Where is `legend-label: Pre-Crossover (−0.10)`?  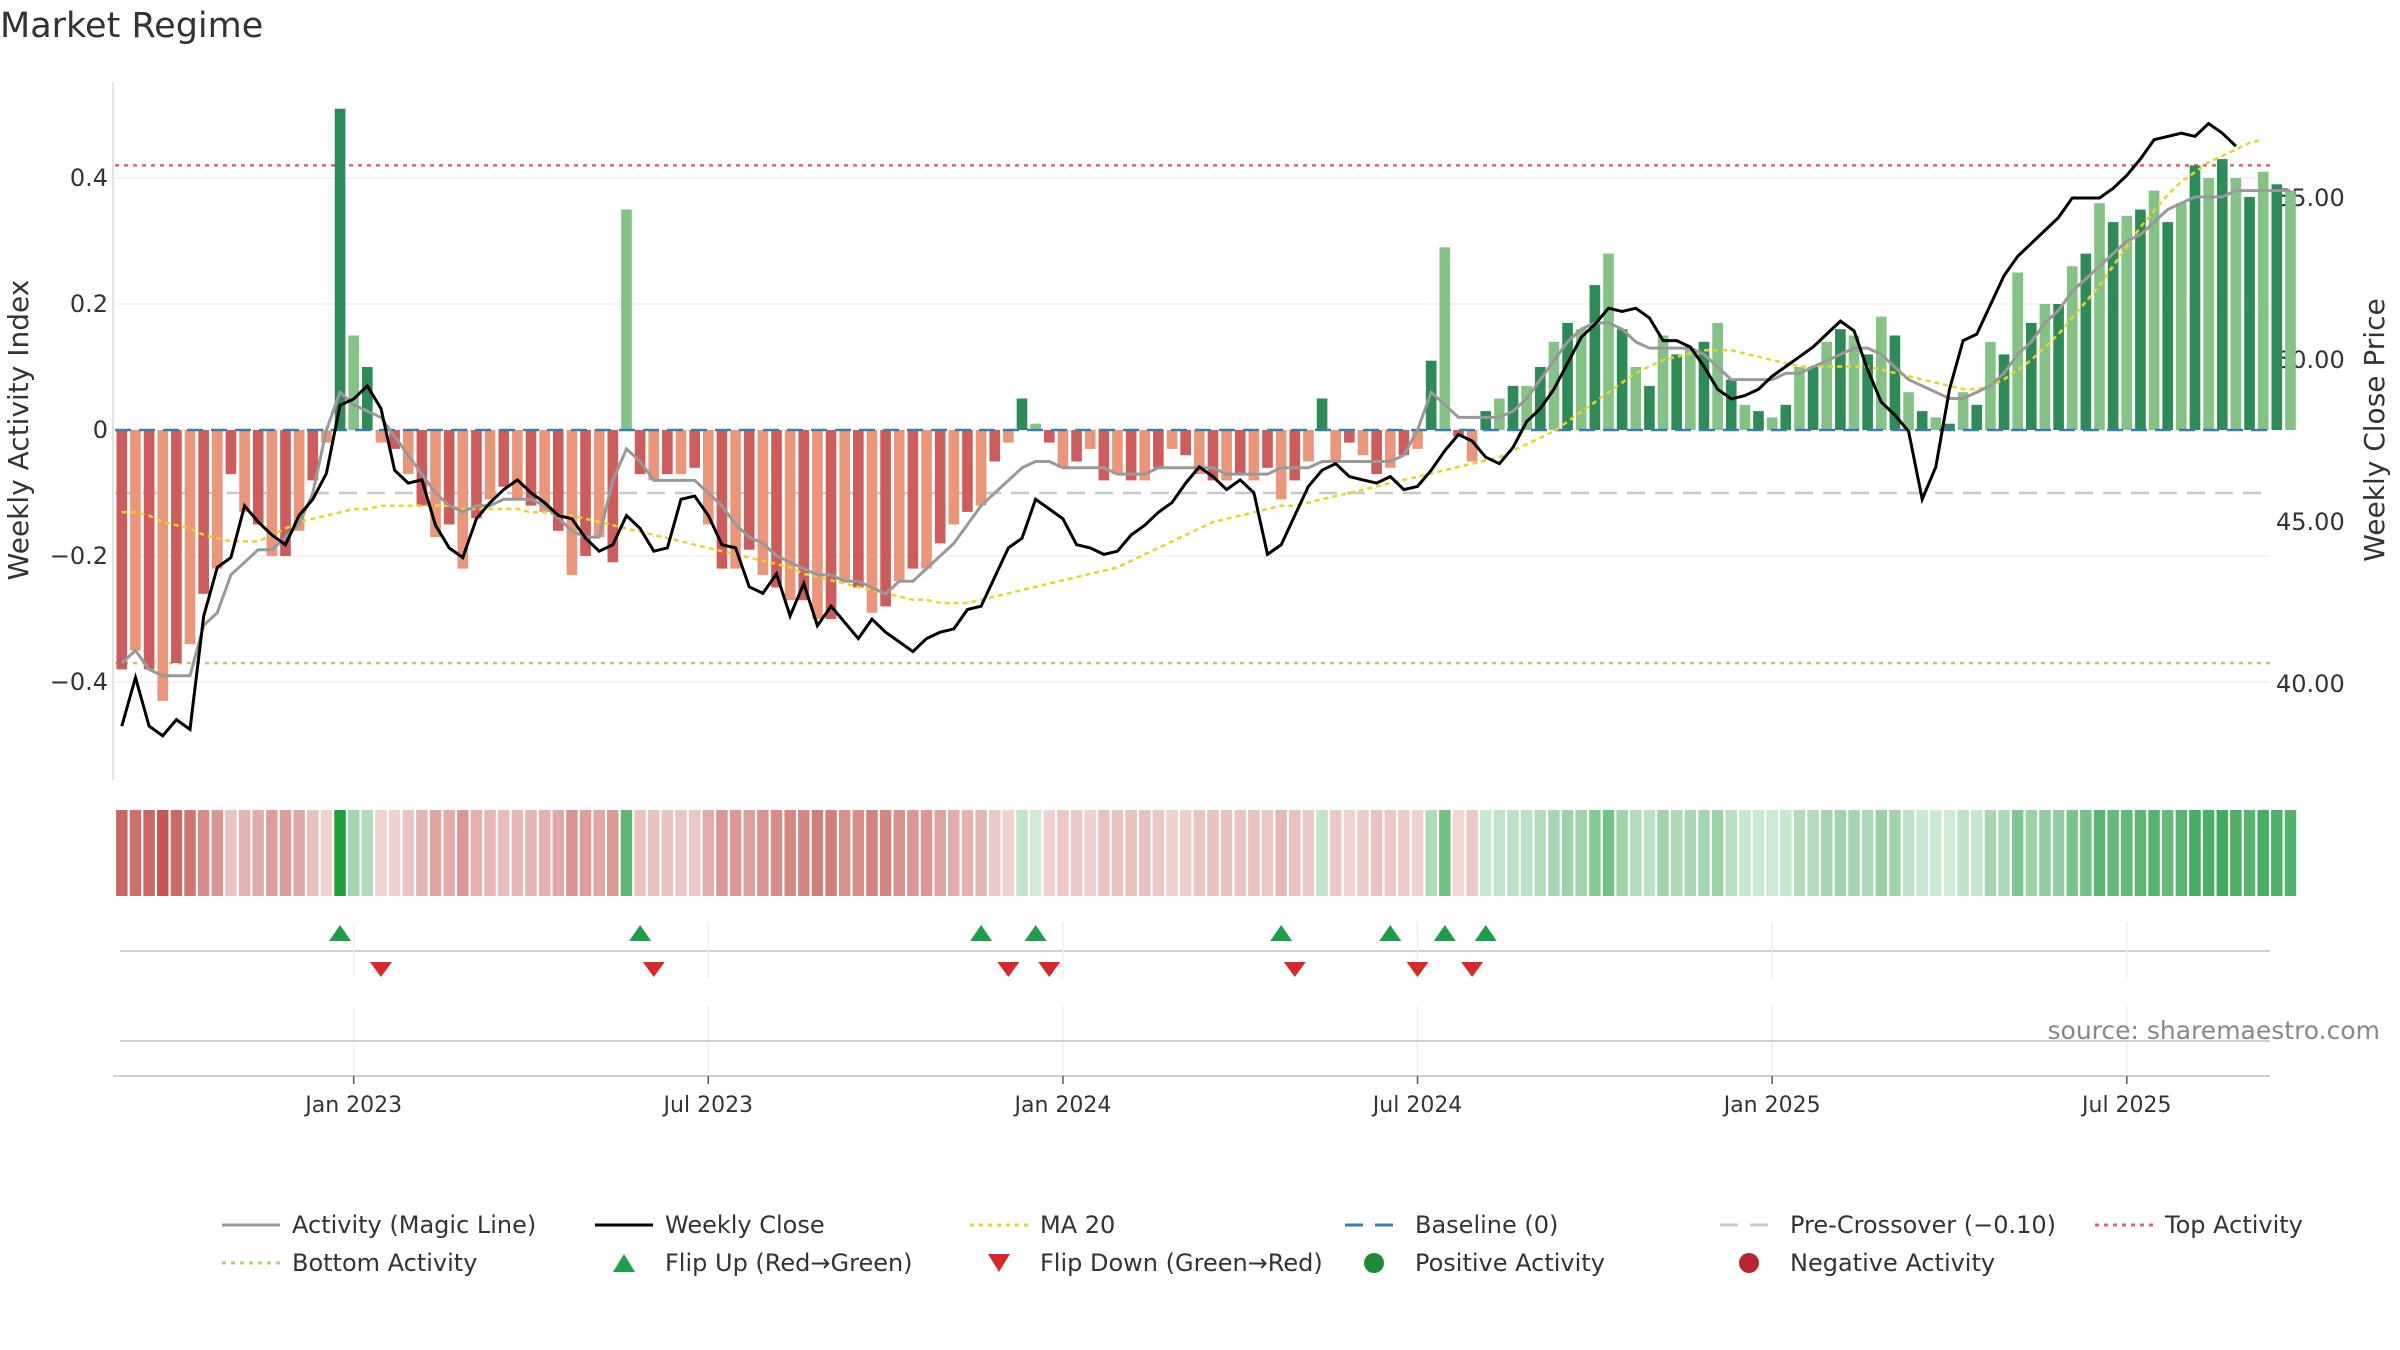
legend-label: Pre-Crossover (−0.10) is located at coordinates (1923, 1225).